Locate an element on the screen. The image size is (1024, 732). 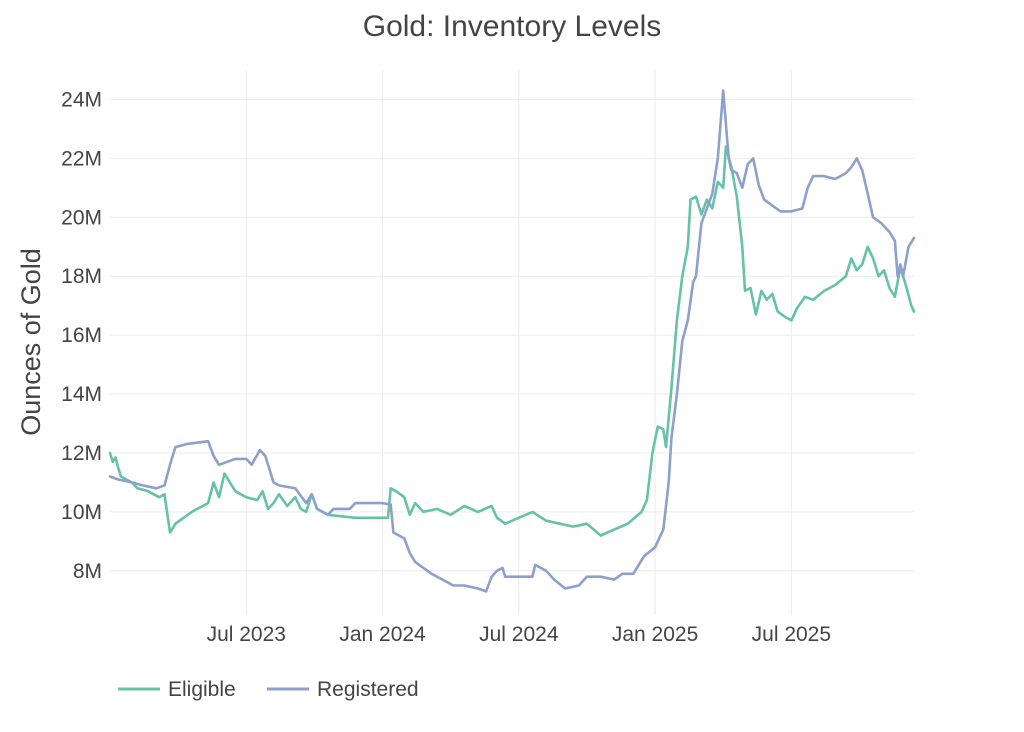
legend-label: Eligible is located at coordinates (202, 689).